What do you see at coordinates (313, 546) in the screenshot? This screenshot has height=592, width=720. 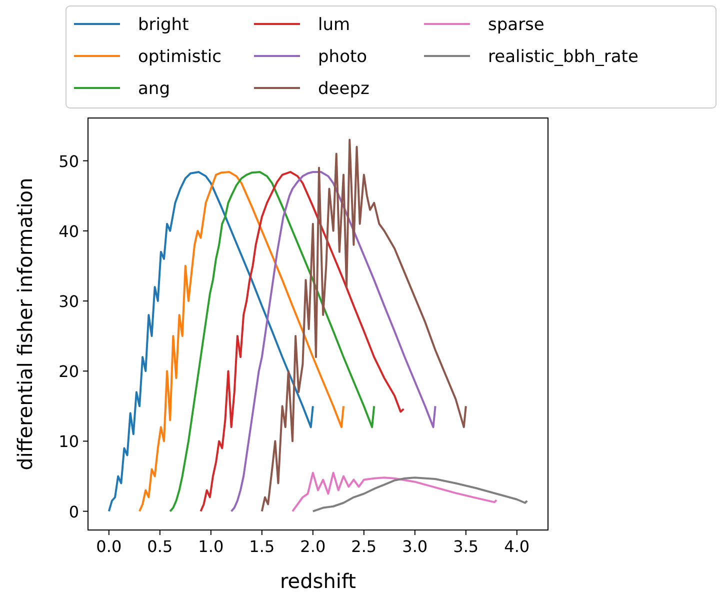 I see `x-tick-label: 2.0` at bounding box center [313, 546].